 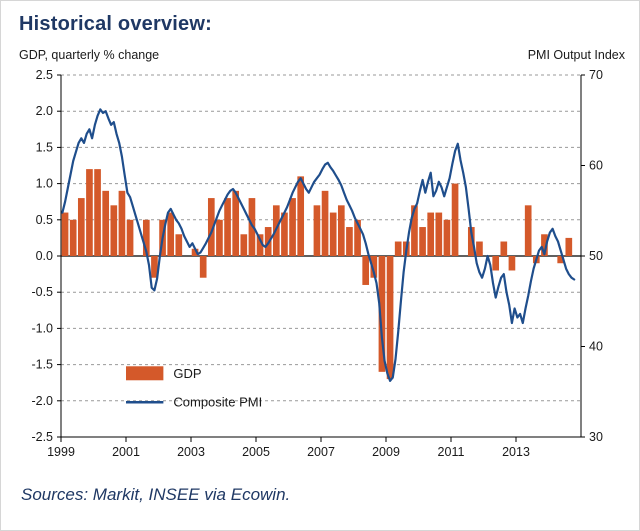 I want to click on left-axis-label: GDP, quarterly % change, so click(x=89, y=55).